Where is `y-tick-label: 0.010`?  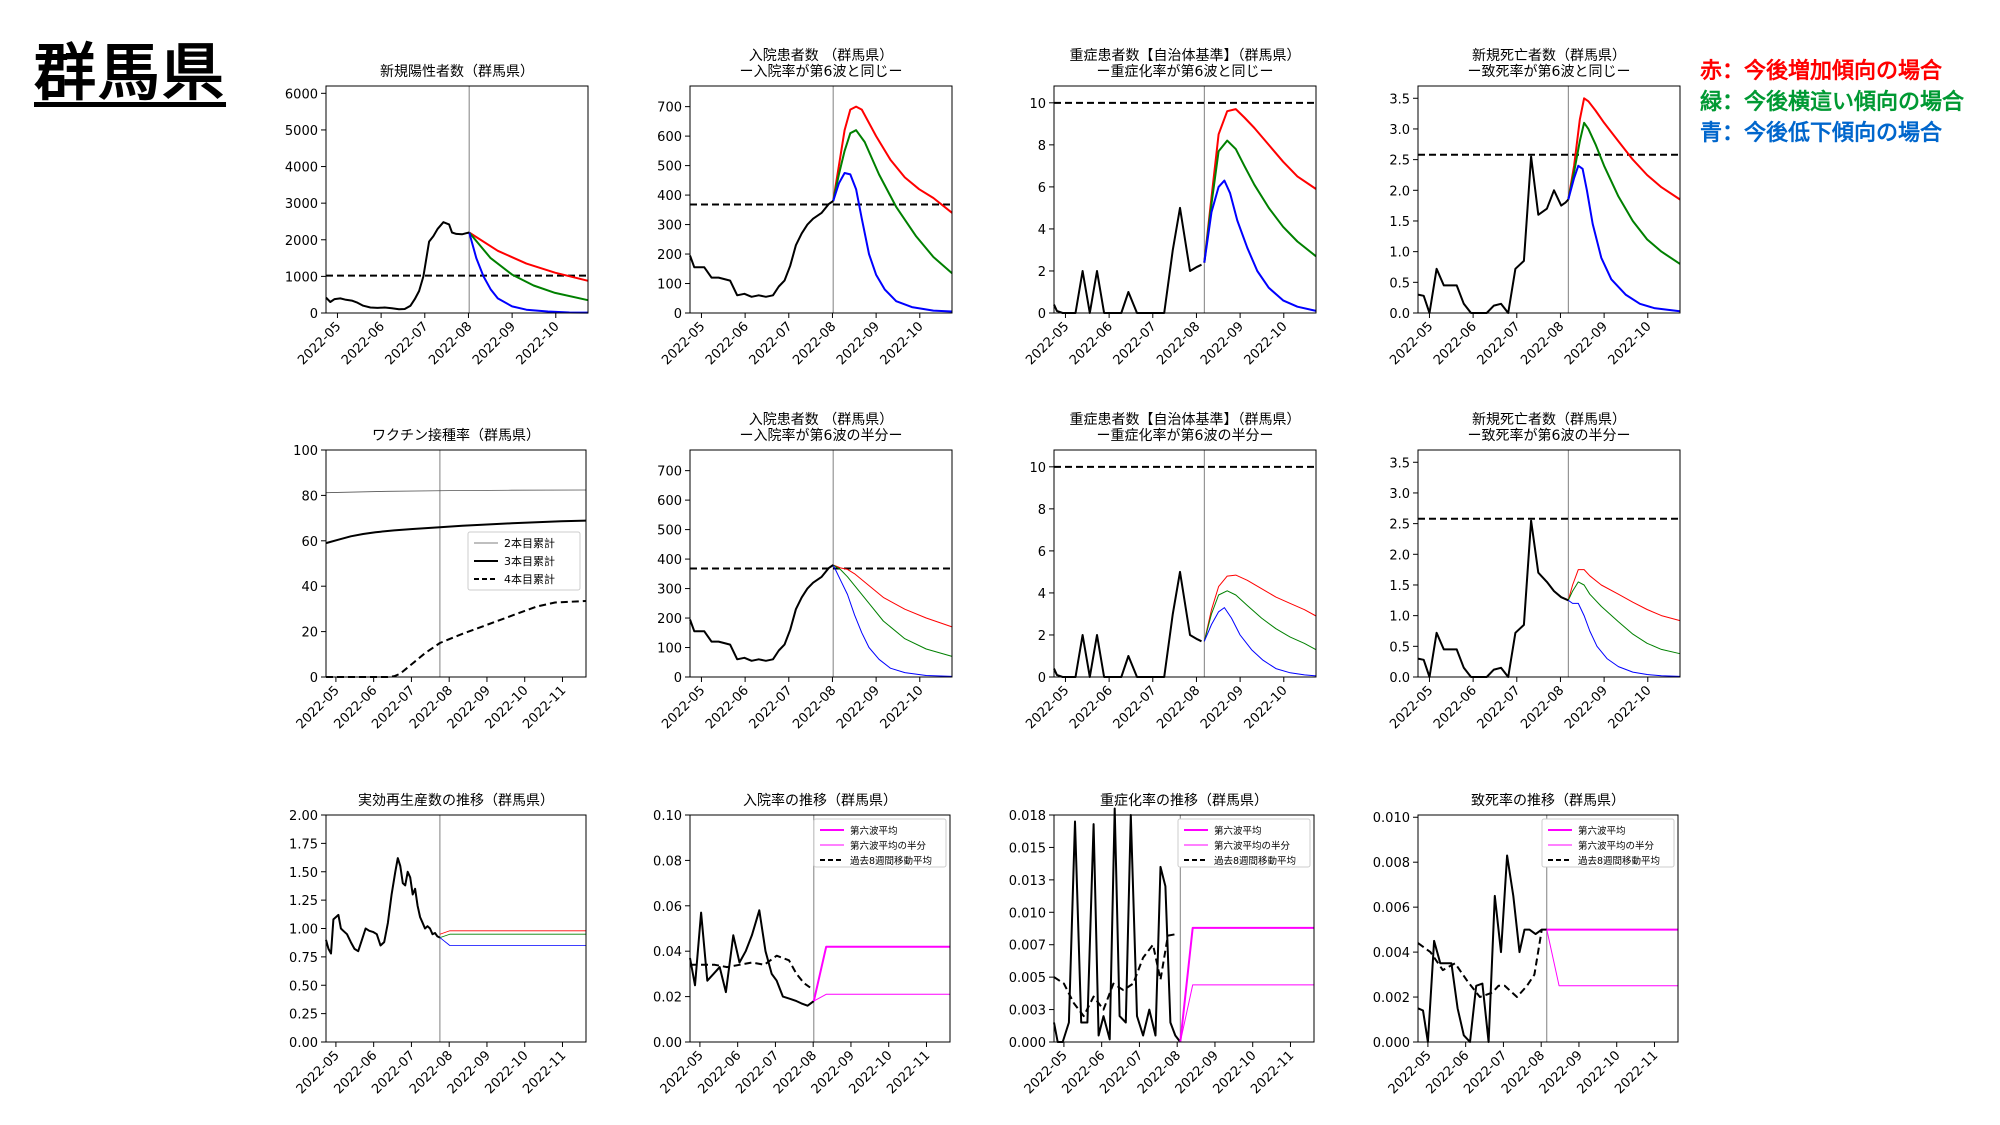
y-tick-label: 0.010 is located at coordinates (1027, 913).